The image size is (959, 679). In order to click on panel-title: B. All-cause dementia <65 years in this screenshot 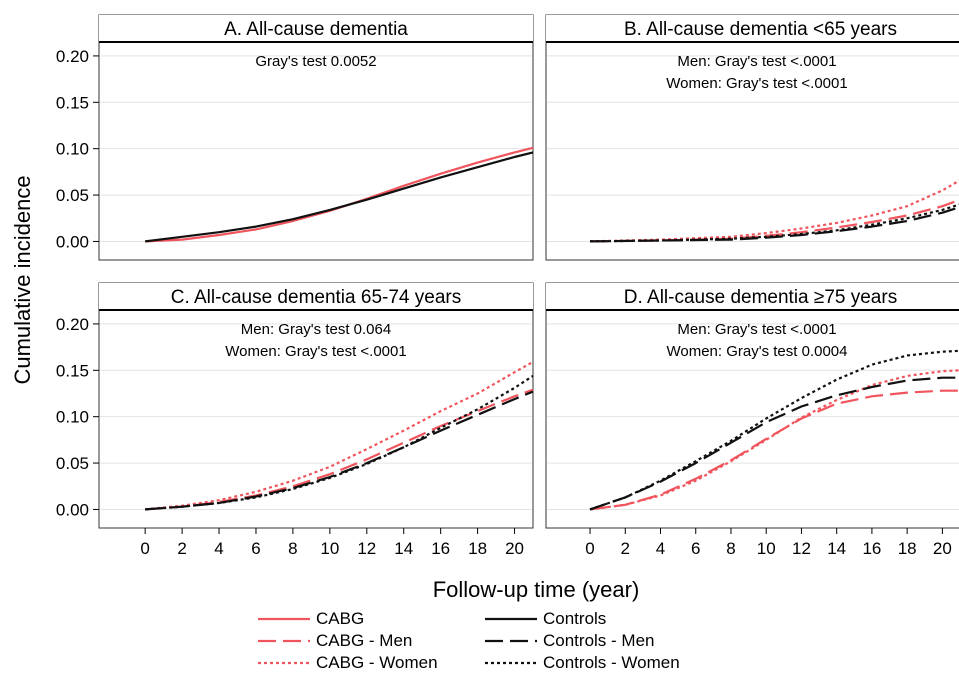, I will do `click(760, 29)`.